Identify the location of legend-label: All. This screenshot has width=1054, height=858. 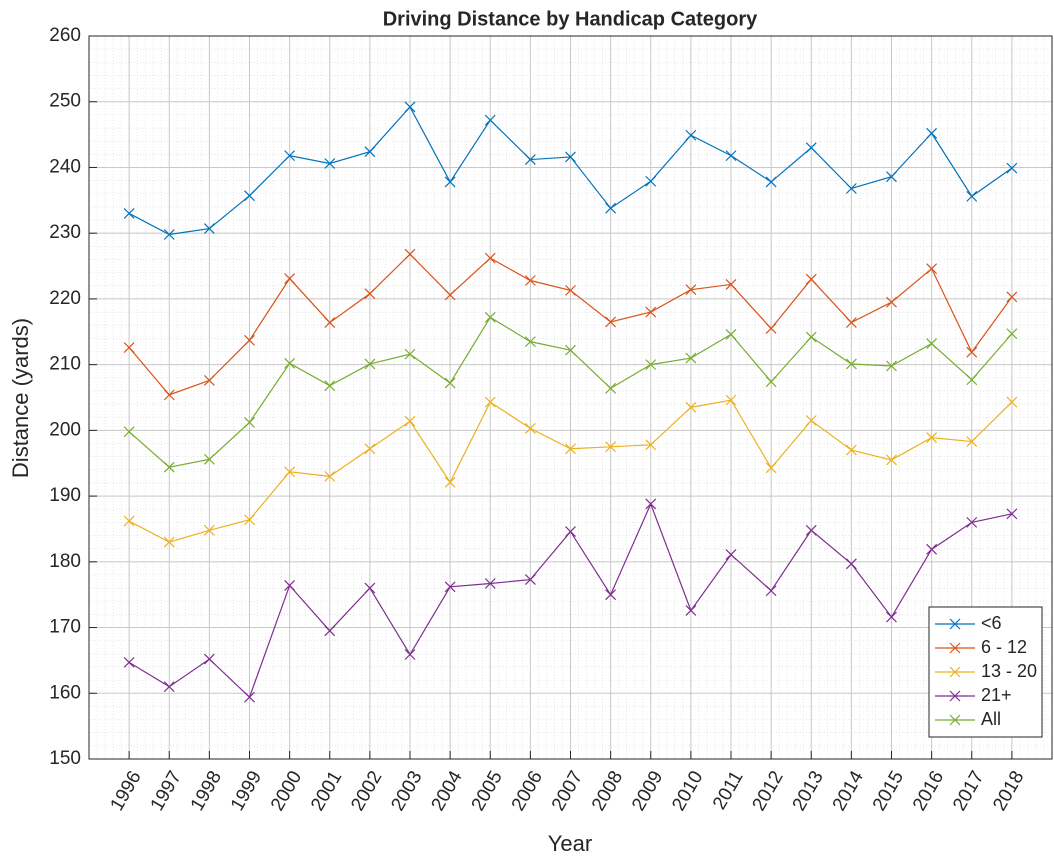
(991, 719).